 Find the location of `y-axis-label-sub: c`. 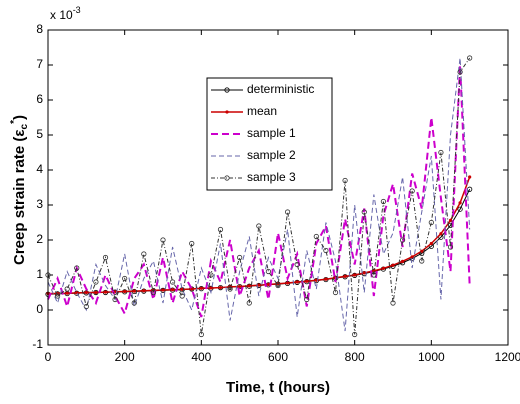

y-axis-label-sub: c is located at coordinates (24, 126).